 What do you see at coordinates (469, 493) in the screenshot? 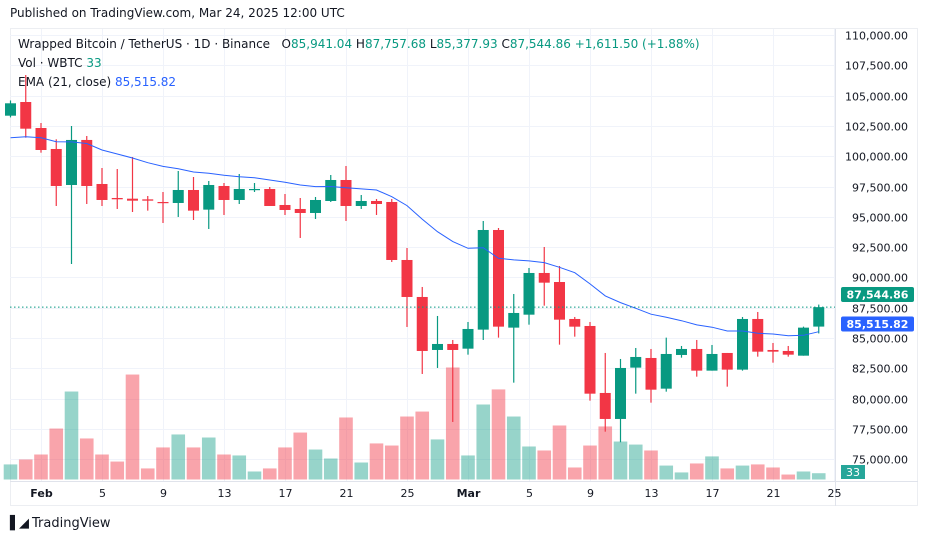
I see `x-tick-label: Mar` at bounding box center [469, 493].